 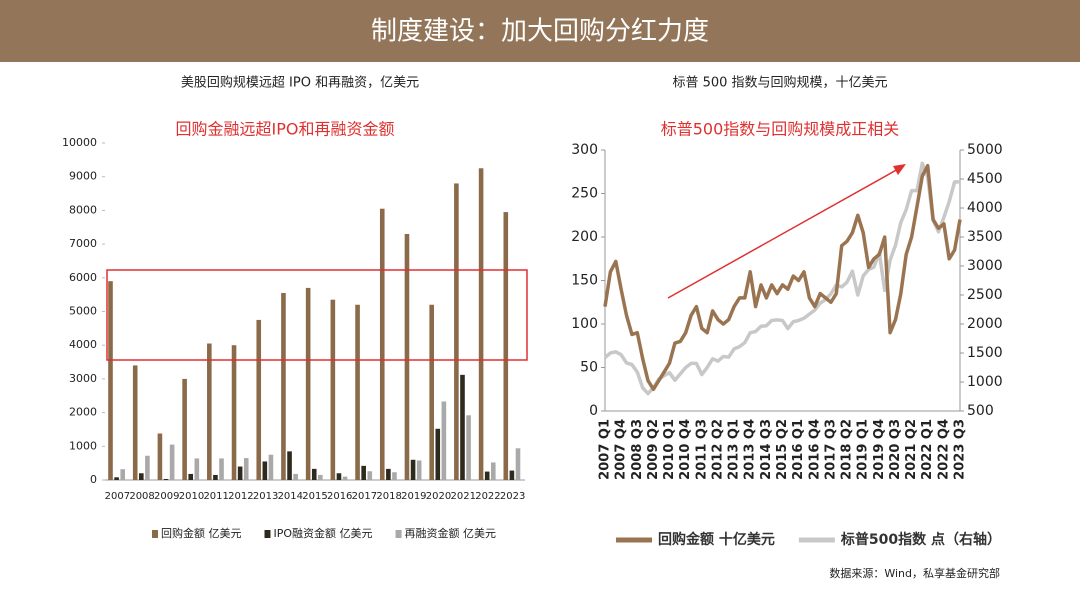 I want to click on header-band, so click(x=540, y=31).